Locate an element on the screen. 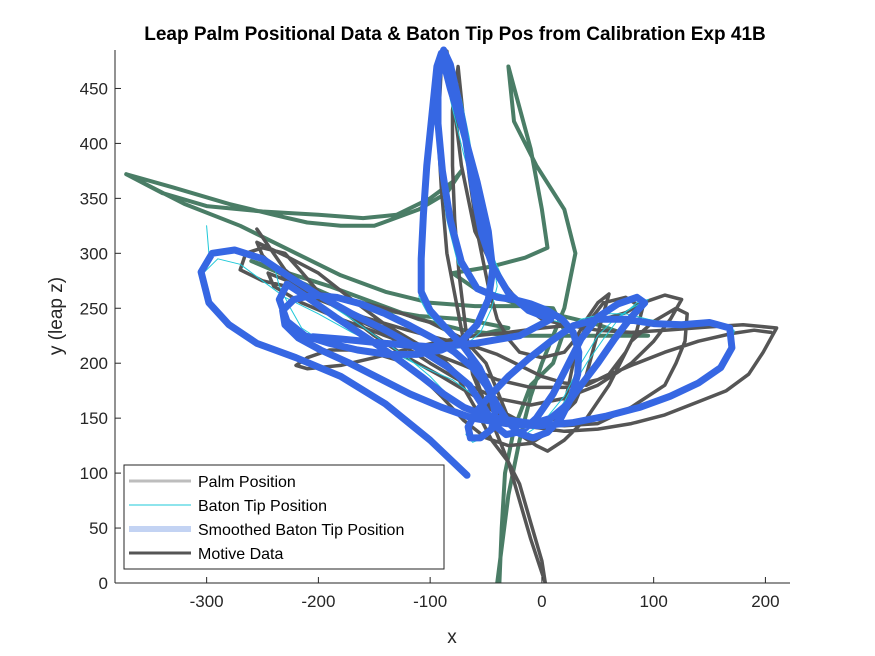 This screenshot has width=875, height=656. y-tick-label: 300 is located at coordinates (94, 253).